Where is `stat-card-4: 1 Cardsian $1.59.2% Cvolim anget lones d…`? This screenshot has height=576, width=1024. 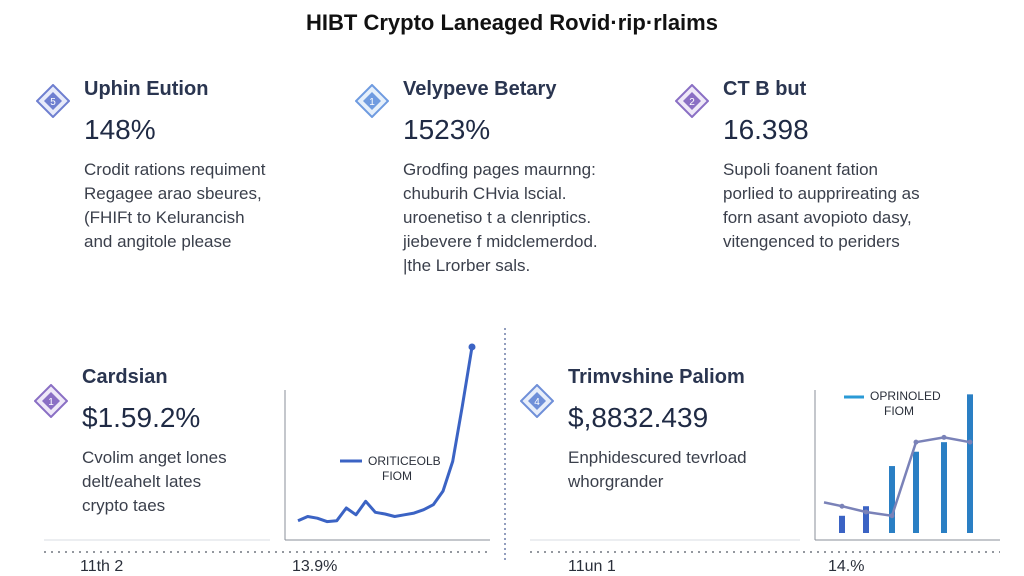 stat-card-4: 1 Cardsian $1.59.2% Cvolim anget lones d… is located at coordinates (154, 446).